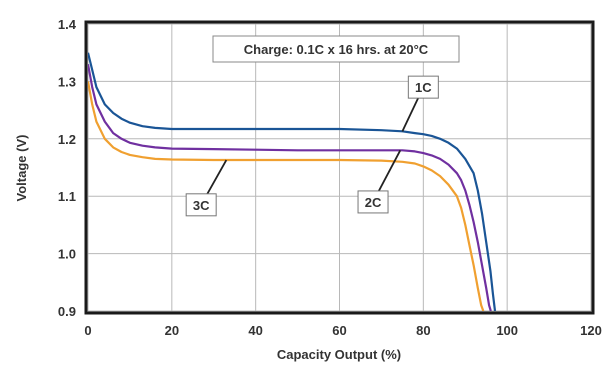 The height and width of the screenshot is (366, 613). What do you see at coordinates (339, 354) in the screenshot?
I see `x-axis-title: Capacity Output (%)` at bounding box center [339, 354].